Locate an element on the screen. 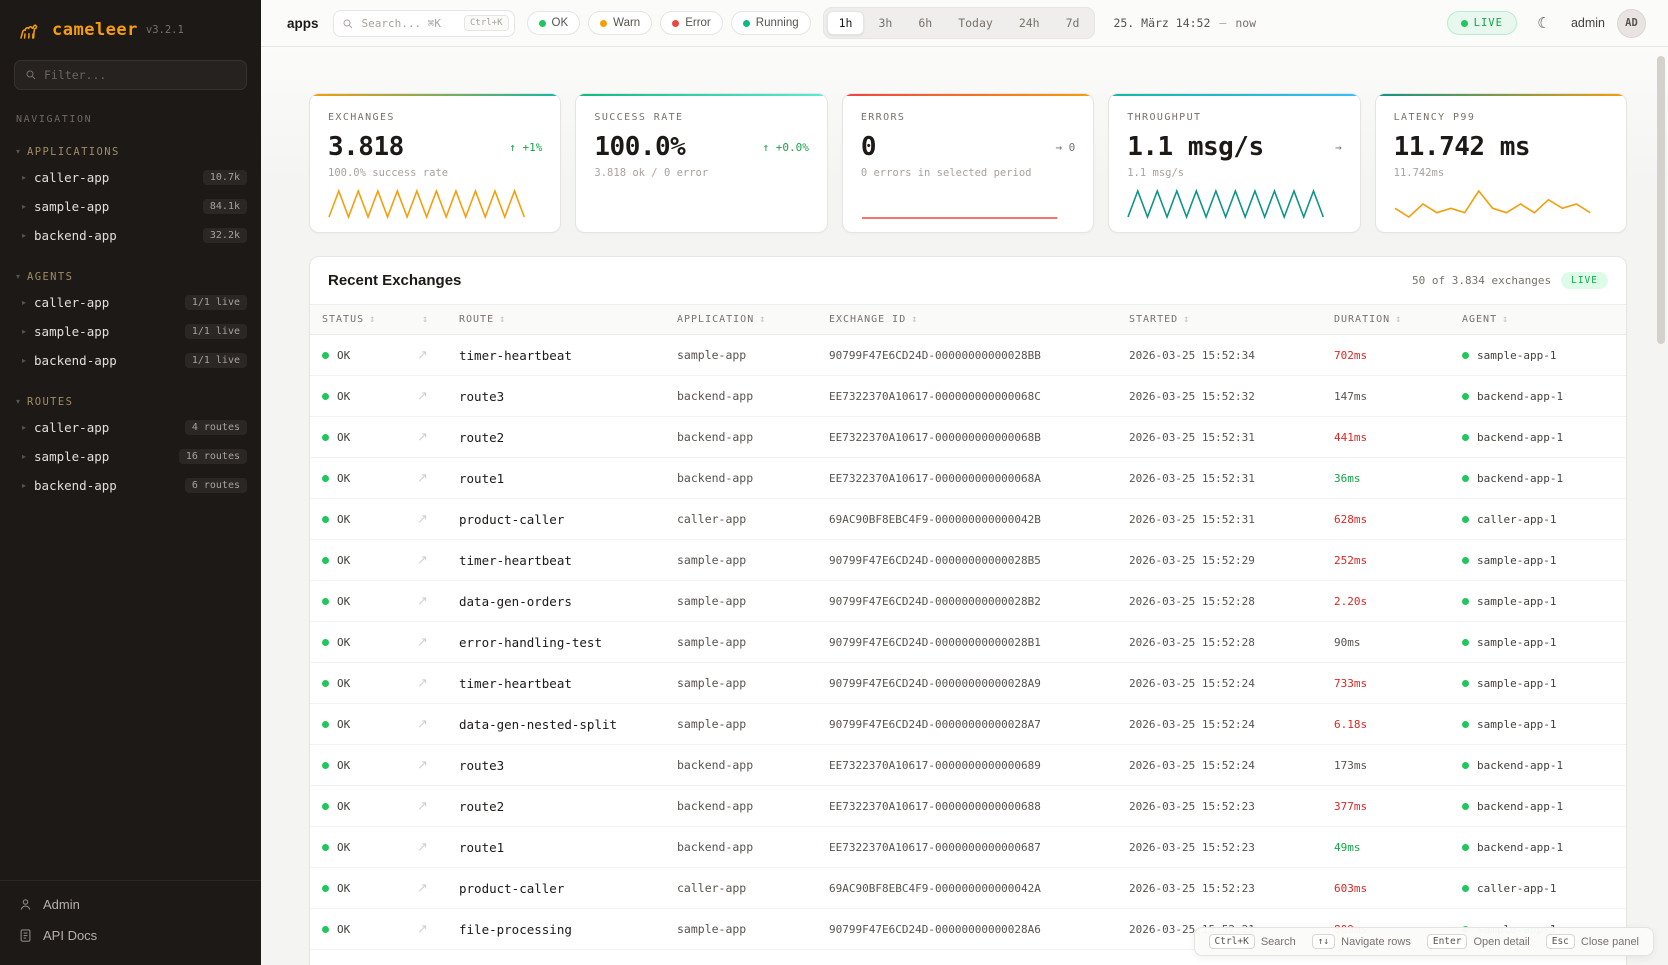 This screenshot has width=1668, height=965. column-header: ↕ is located at coordinates (426, 320).